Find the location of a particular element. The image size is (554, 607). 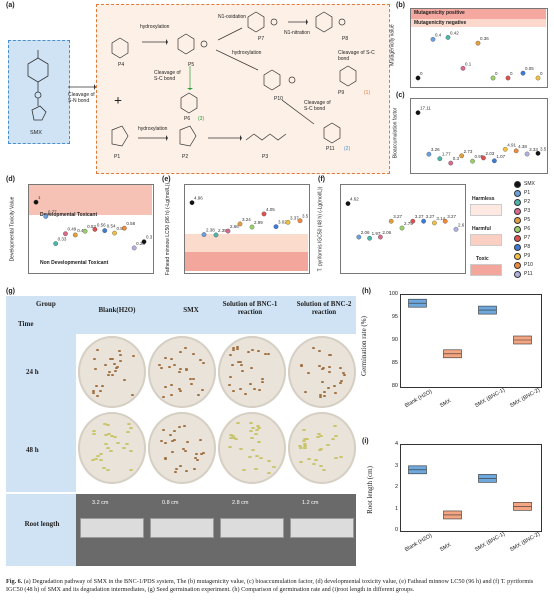

legend-item: SMX is located at coordinates (524, 184).